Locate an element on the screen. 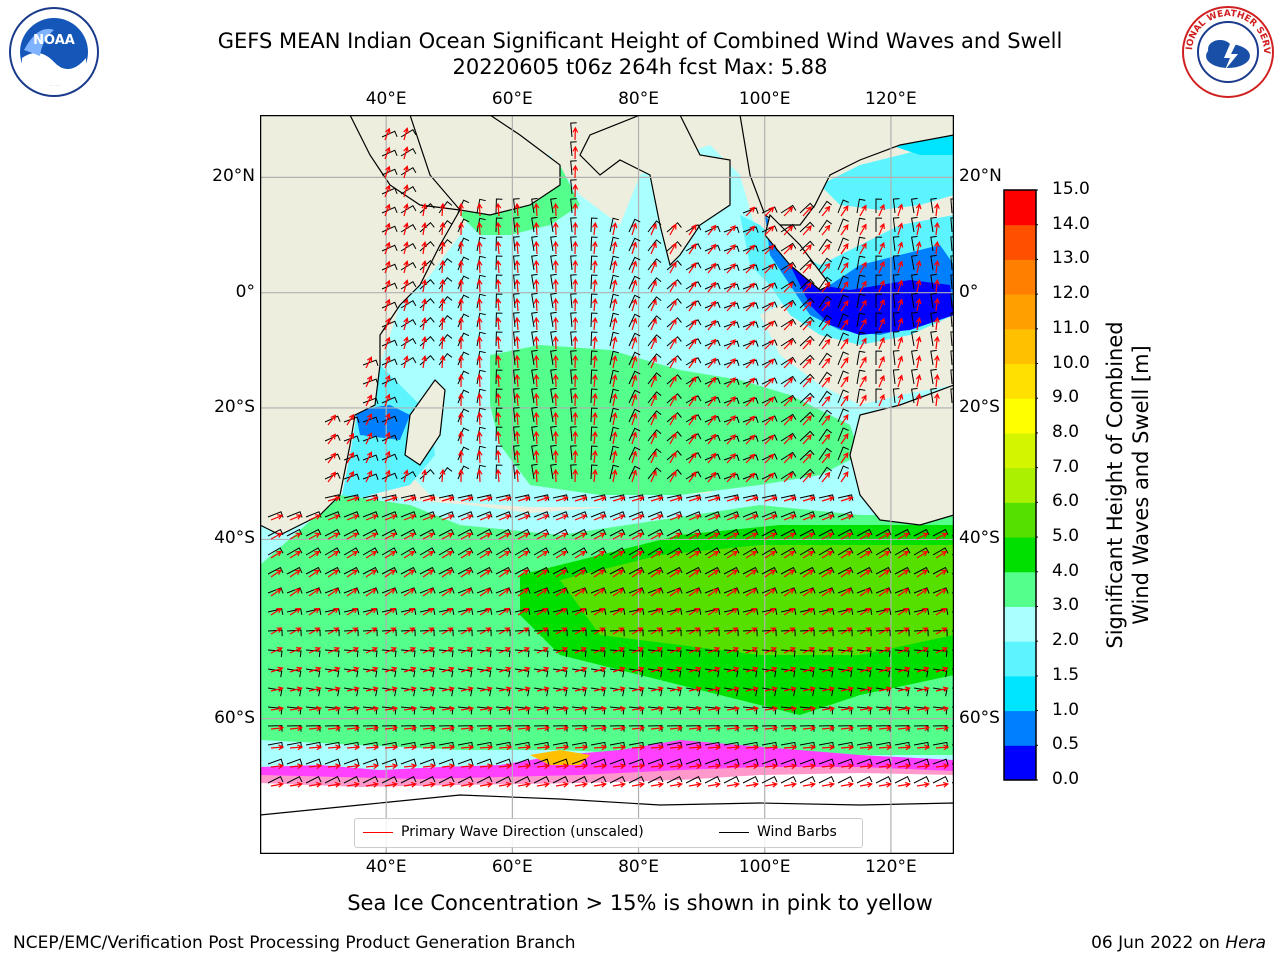 The image size is (1280, 960). colorbar-tick-label: 9.0 is located at coordinates (1066, 397).